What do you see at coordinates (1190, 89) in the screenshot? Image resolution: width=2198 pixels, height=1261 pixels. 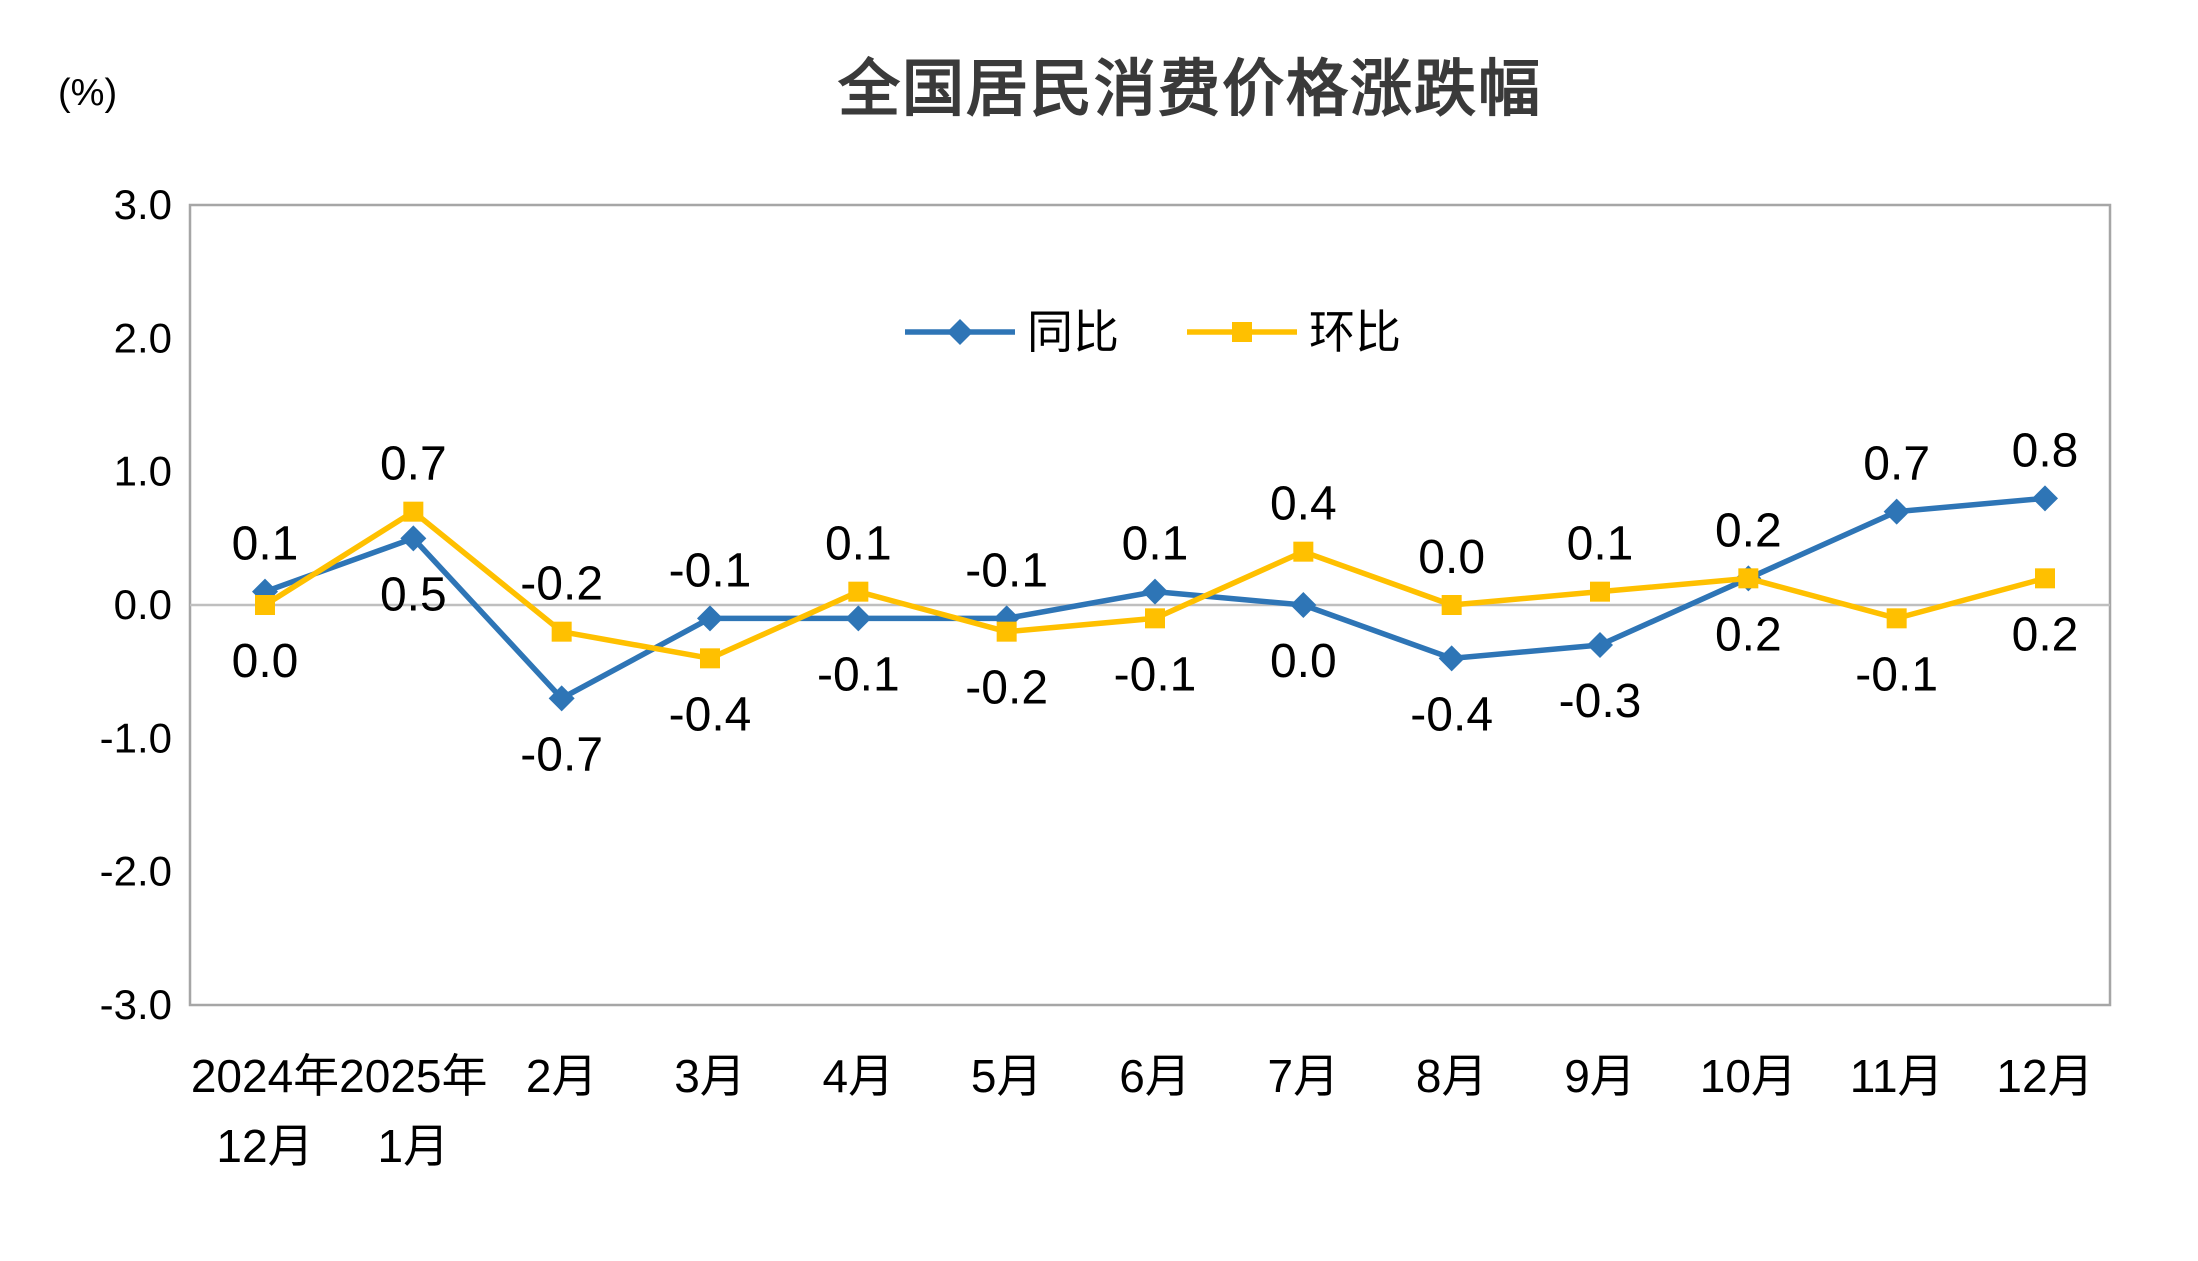 I see `chart-title: 全国居民消费价格涨跌幅` at bounding box center [1190, 89].